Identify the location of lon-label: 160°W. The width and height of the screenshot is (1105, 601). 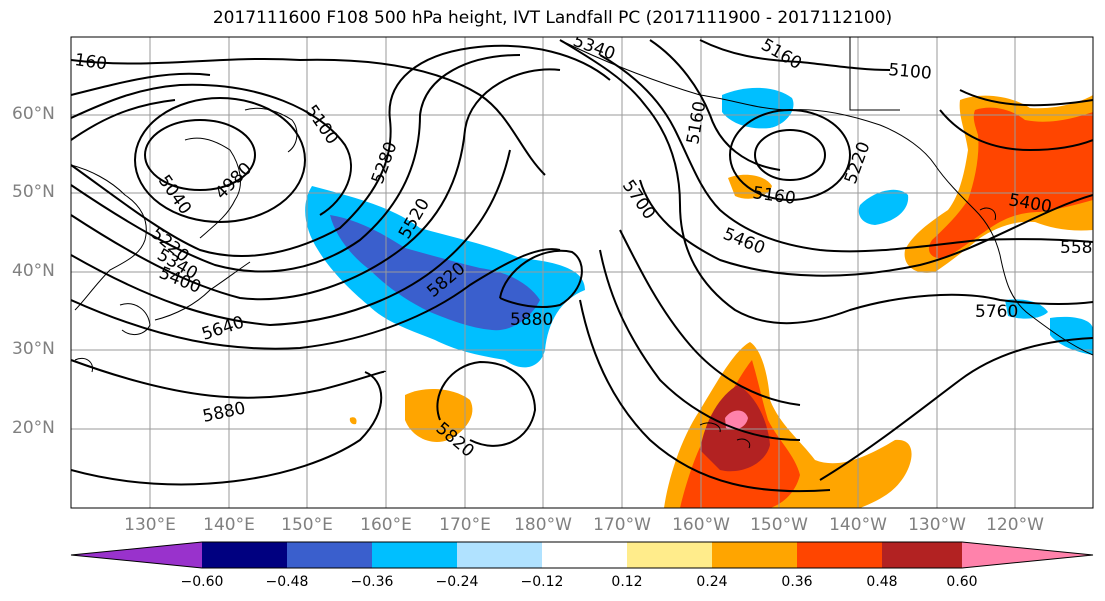
(701, 525).